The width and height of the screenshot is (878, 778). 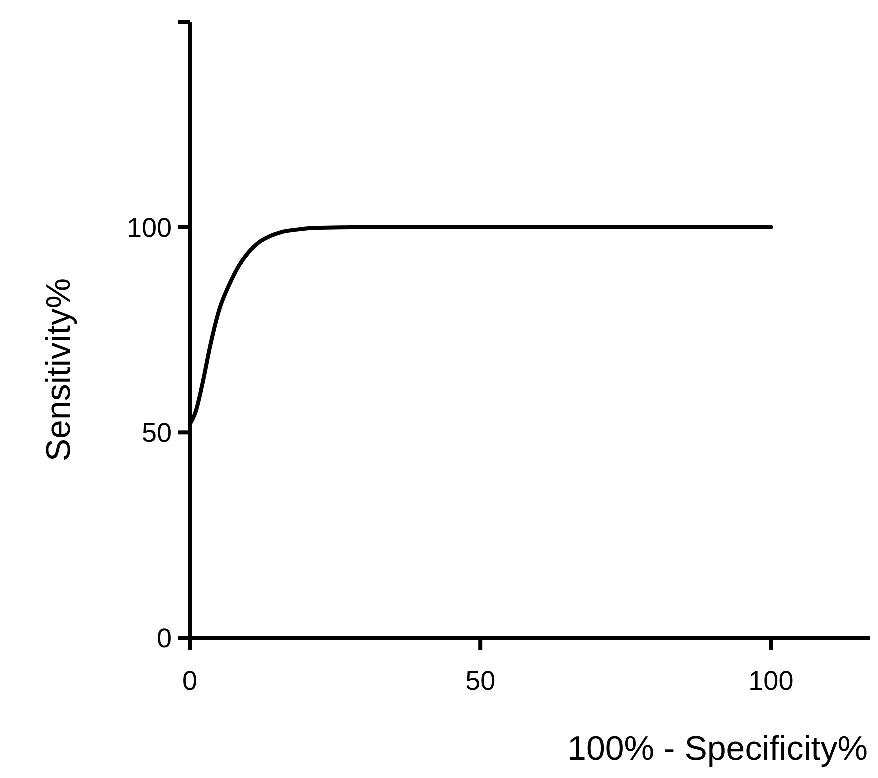 I want to click on y-axis-title: Sensitivity%, so click(x=59, y=370).